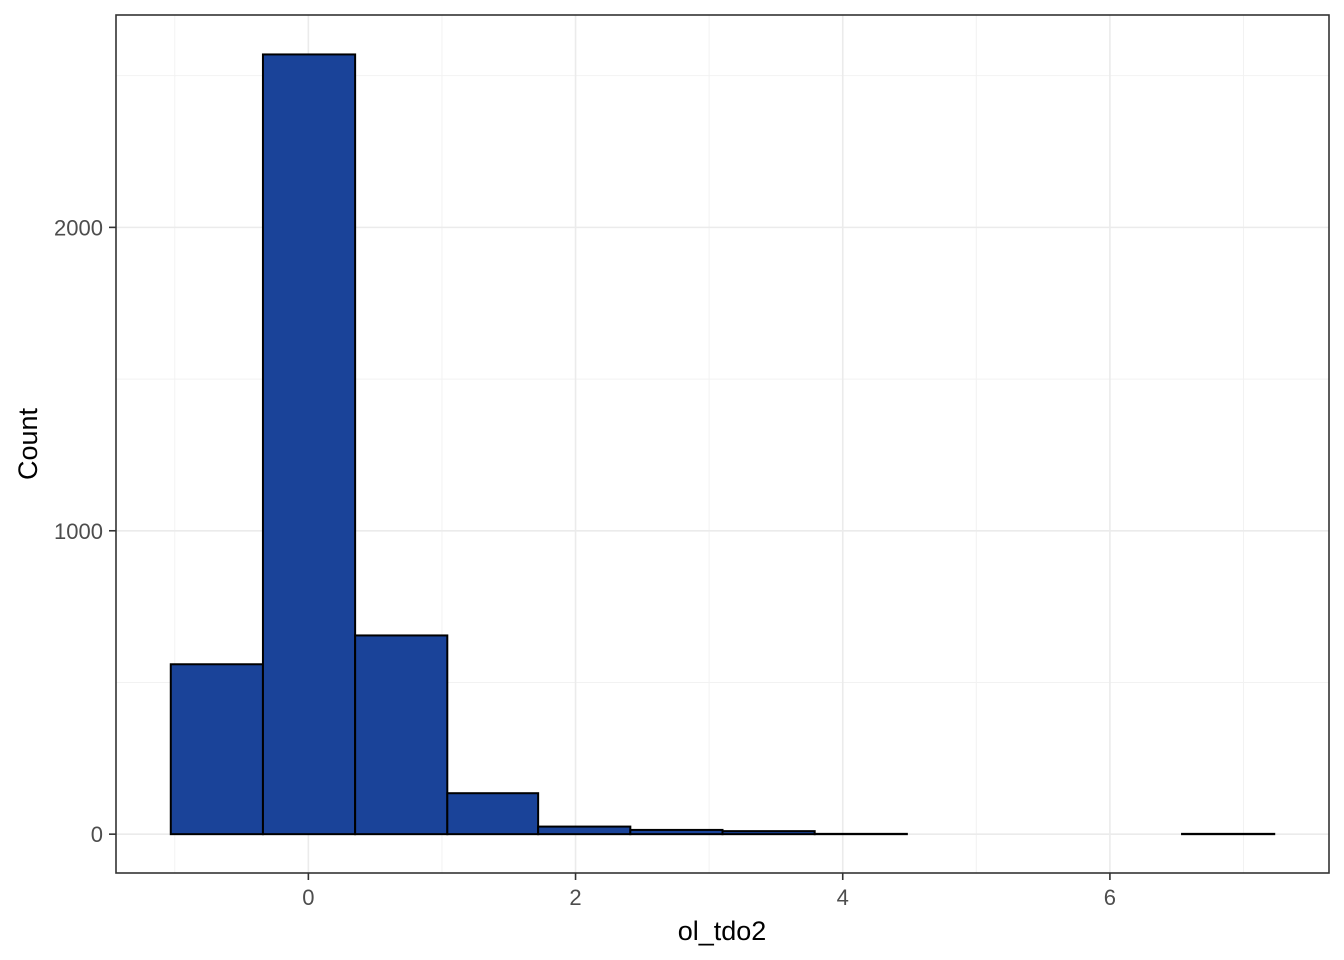 The height and width of the screenshot is (960, 1344). I want to click on x-axis-ticks: 0 2 4 6, so click(709, 891).